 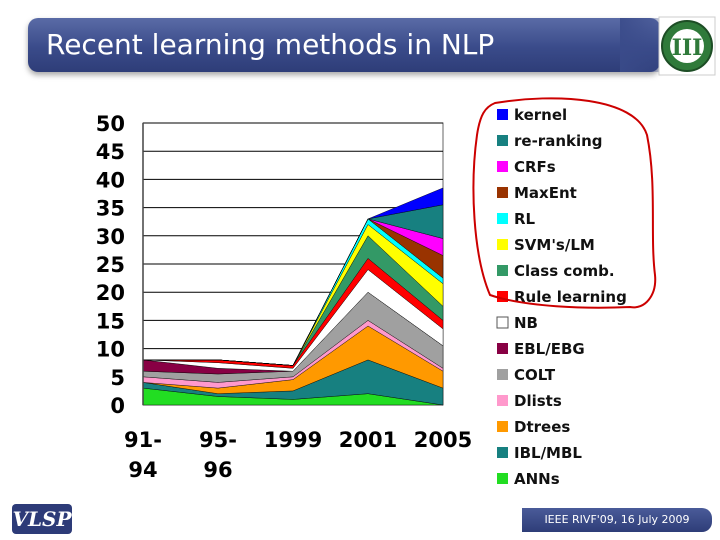 What do you see at coordinates (110, 237) in the screenshot?
I see `y-tick-label: 30` at bounding box center [110, 237].